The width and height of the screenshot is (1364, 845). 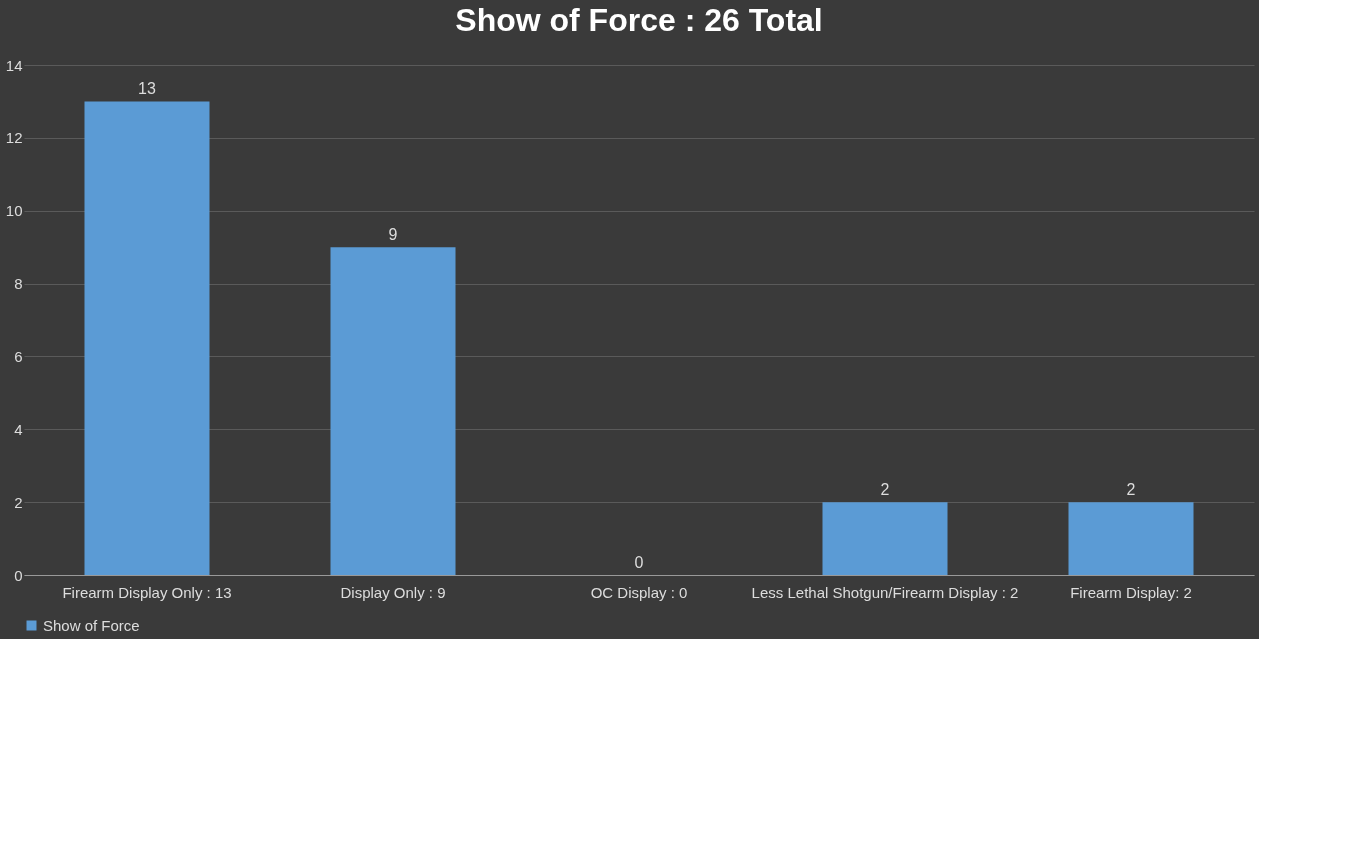 What do you see at coordinates (1131, 592) in the screenshot?
I see `x-tick-label: Firearm Display: 2` at bounding box center [1131, 592].